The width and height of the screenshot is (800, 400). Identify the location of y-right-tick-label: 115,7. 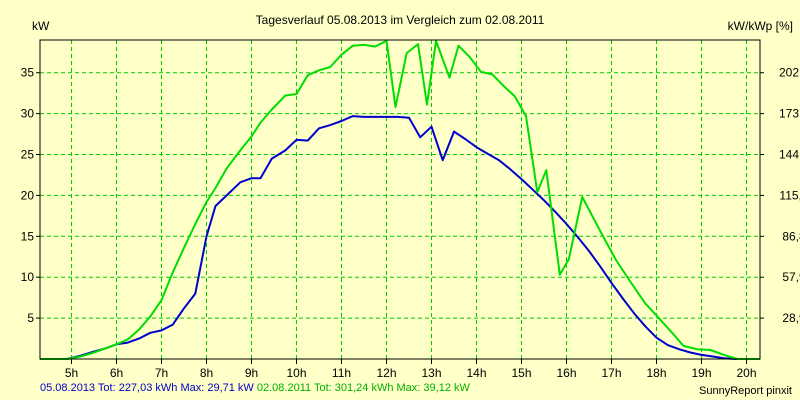
(789, 195).